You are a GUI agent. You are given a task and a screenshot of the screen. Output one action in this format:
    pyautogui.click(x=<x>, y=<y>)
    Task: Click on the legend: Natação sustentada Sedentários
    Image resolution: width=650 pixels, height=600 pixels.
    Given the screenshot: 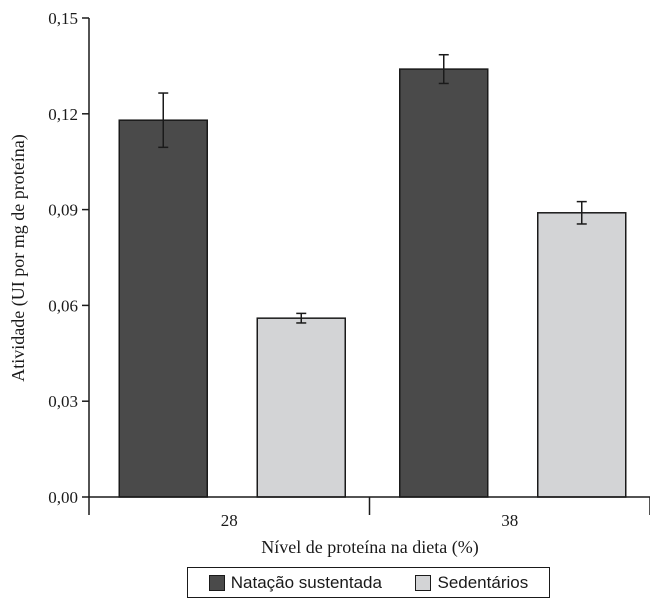 What is the action you would take?
    pyautogui.click(x=368, y=582)
    